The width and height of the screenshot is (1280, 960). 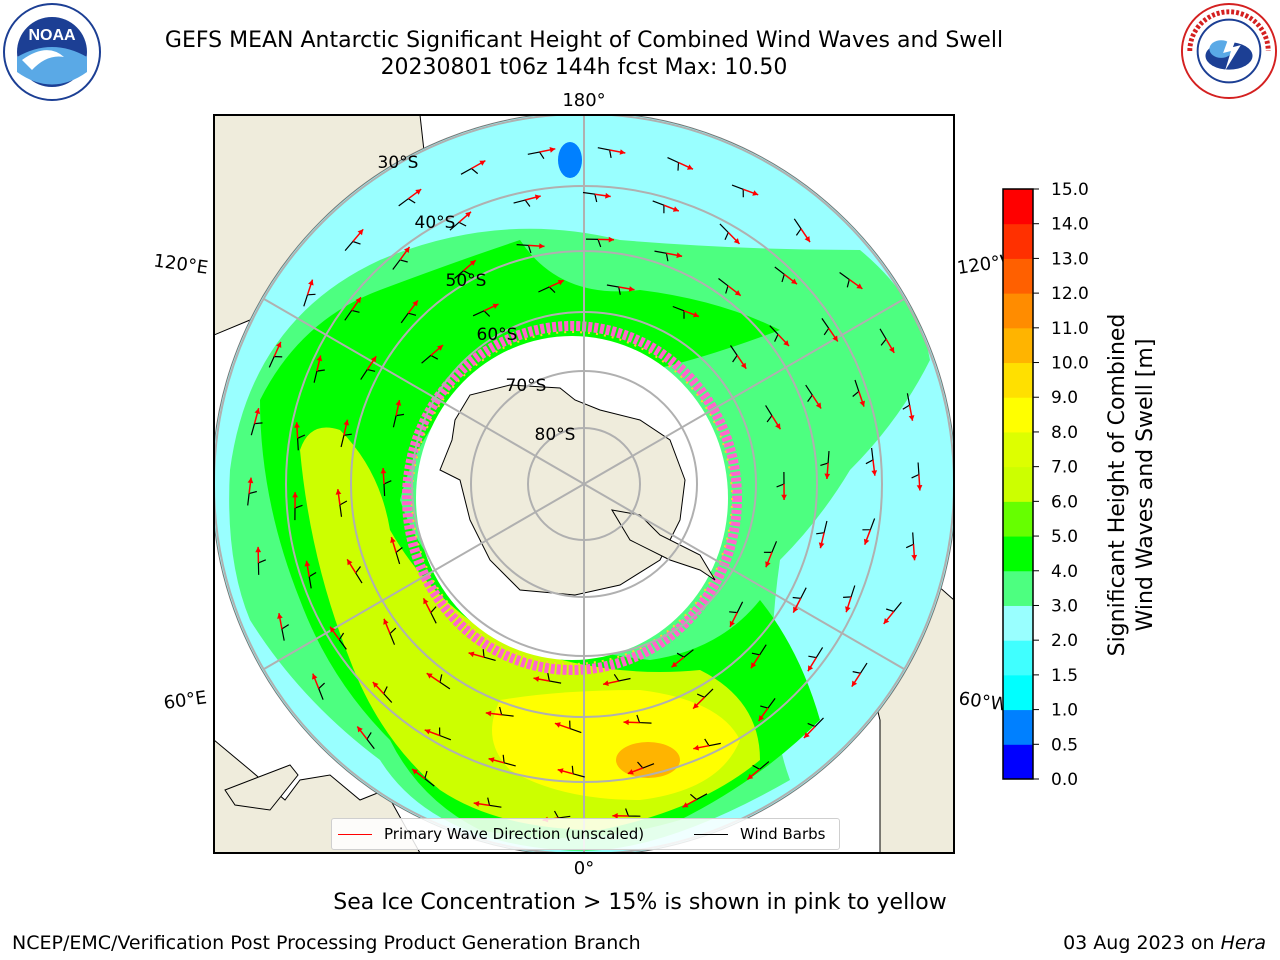 I want to click on lat-label-30s: 30°S, so click(x=398, y=163).